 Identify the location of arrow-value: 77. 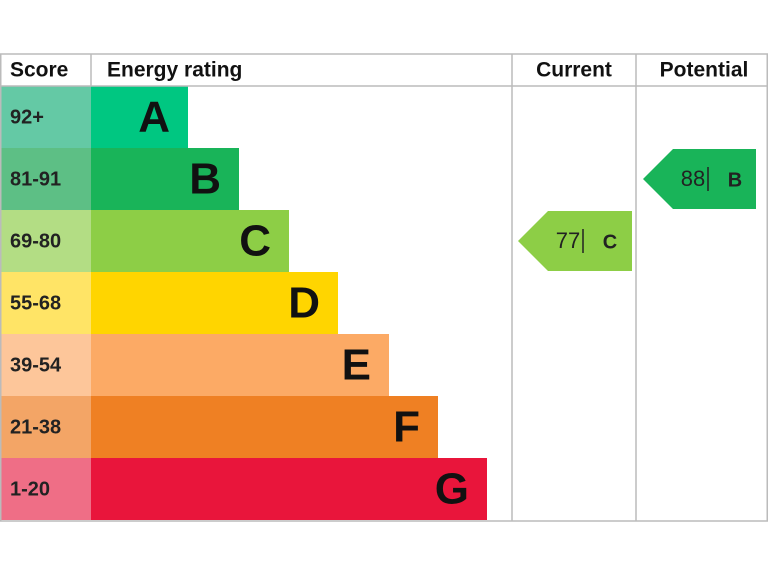
(568, 240).